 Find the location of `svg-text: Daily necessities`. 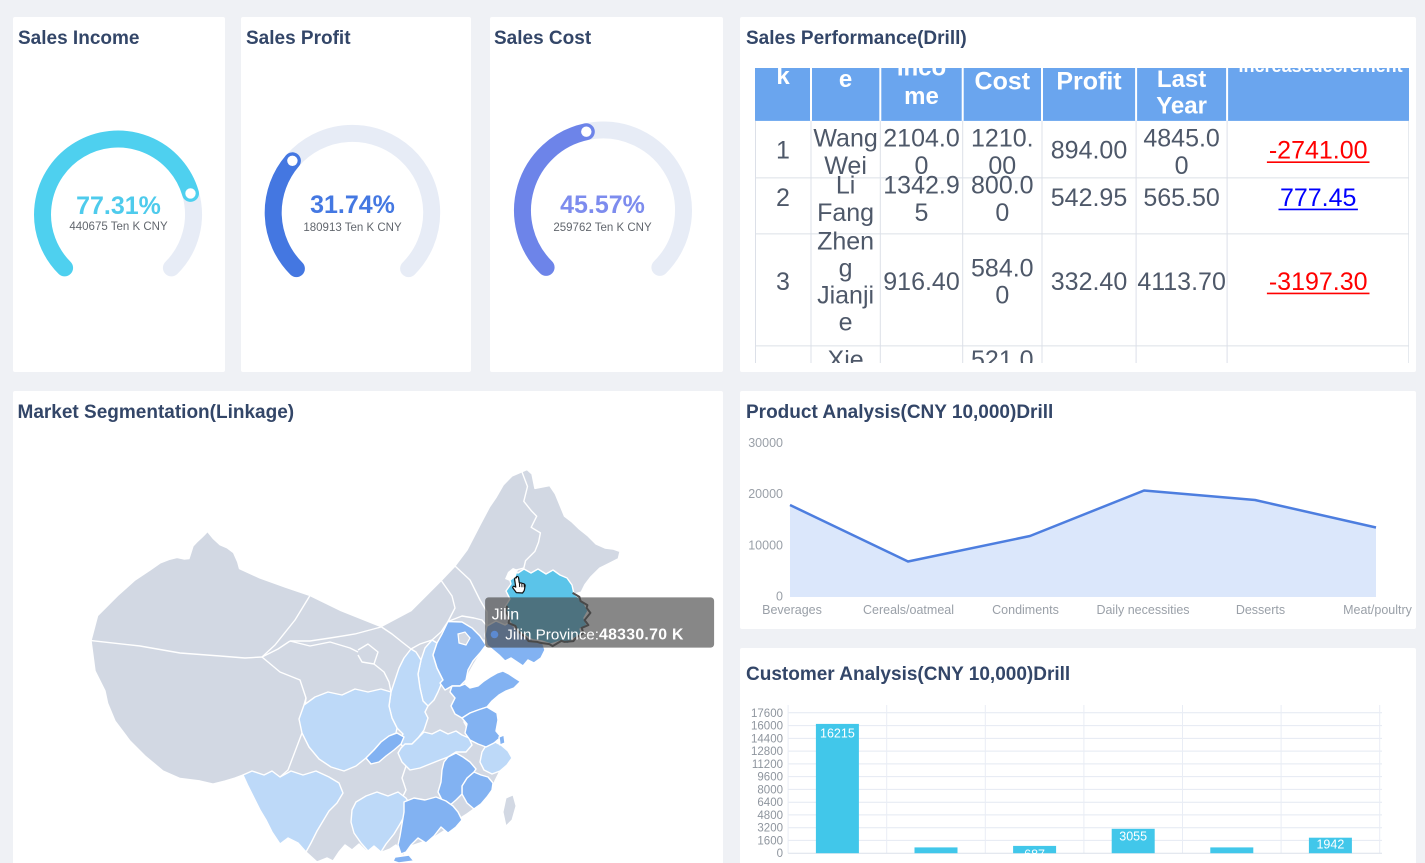

svg-text: Daily necessities is located at coordinates (1142, 610).